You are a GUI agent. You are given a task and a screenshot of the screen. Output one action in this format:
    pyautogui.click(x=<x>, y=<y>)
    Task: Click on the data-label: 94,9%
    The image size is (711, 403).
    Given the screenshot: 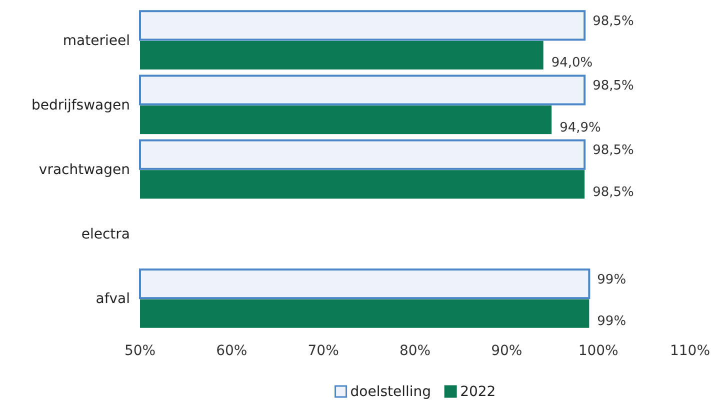 What is the action you would take?
    pyautogui.click(x=580, y=128)
    